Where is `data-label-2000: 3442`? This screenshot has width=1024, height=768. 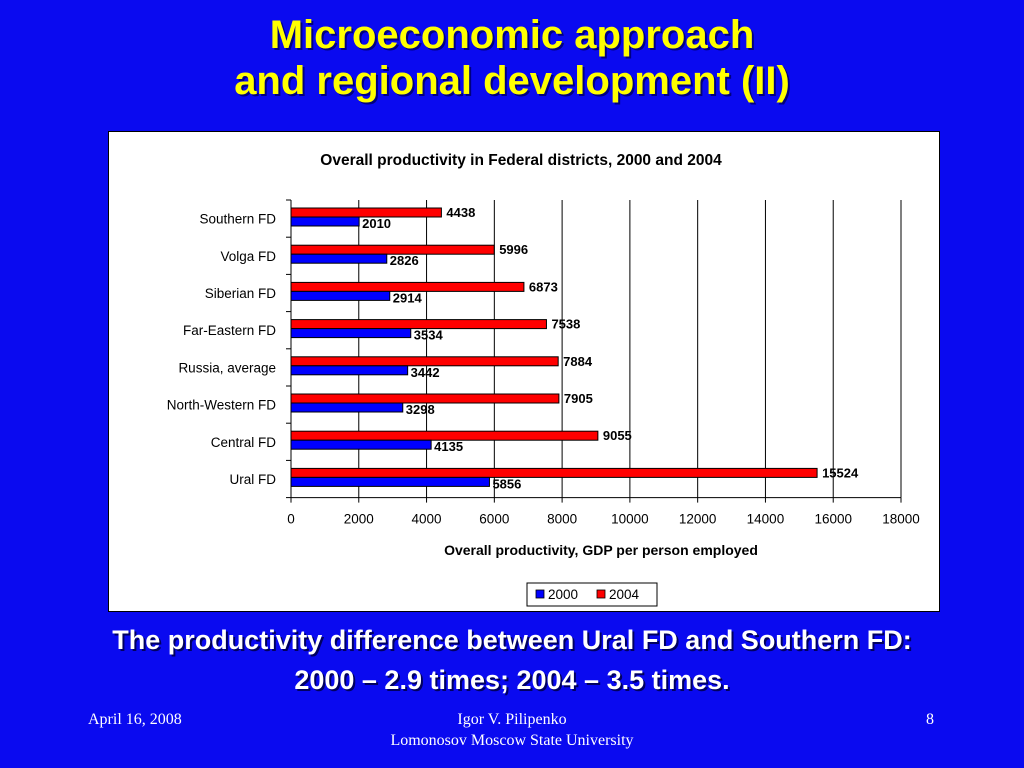 data-label-2000: 3442 is located at coordinates (425, 372).